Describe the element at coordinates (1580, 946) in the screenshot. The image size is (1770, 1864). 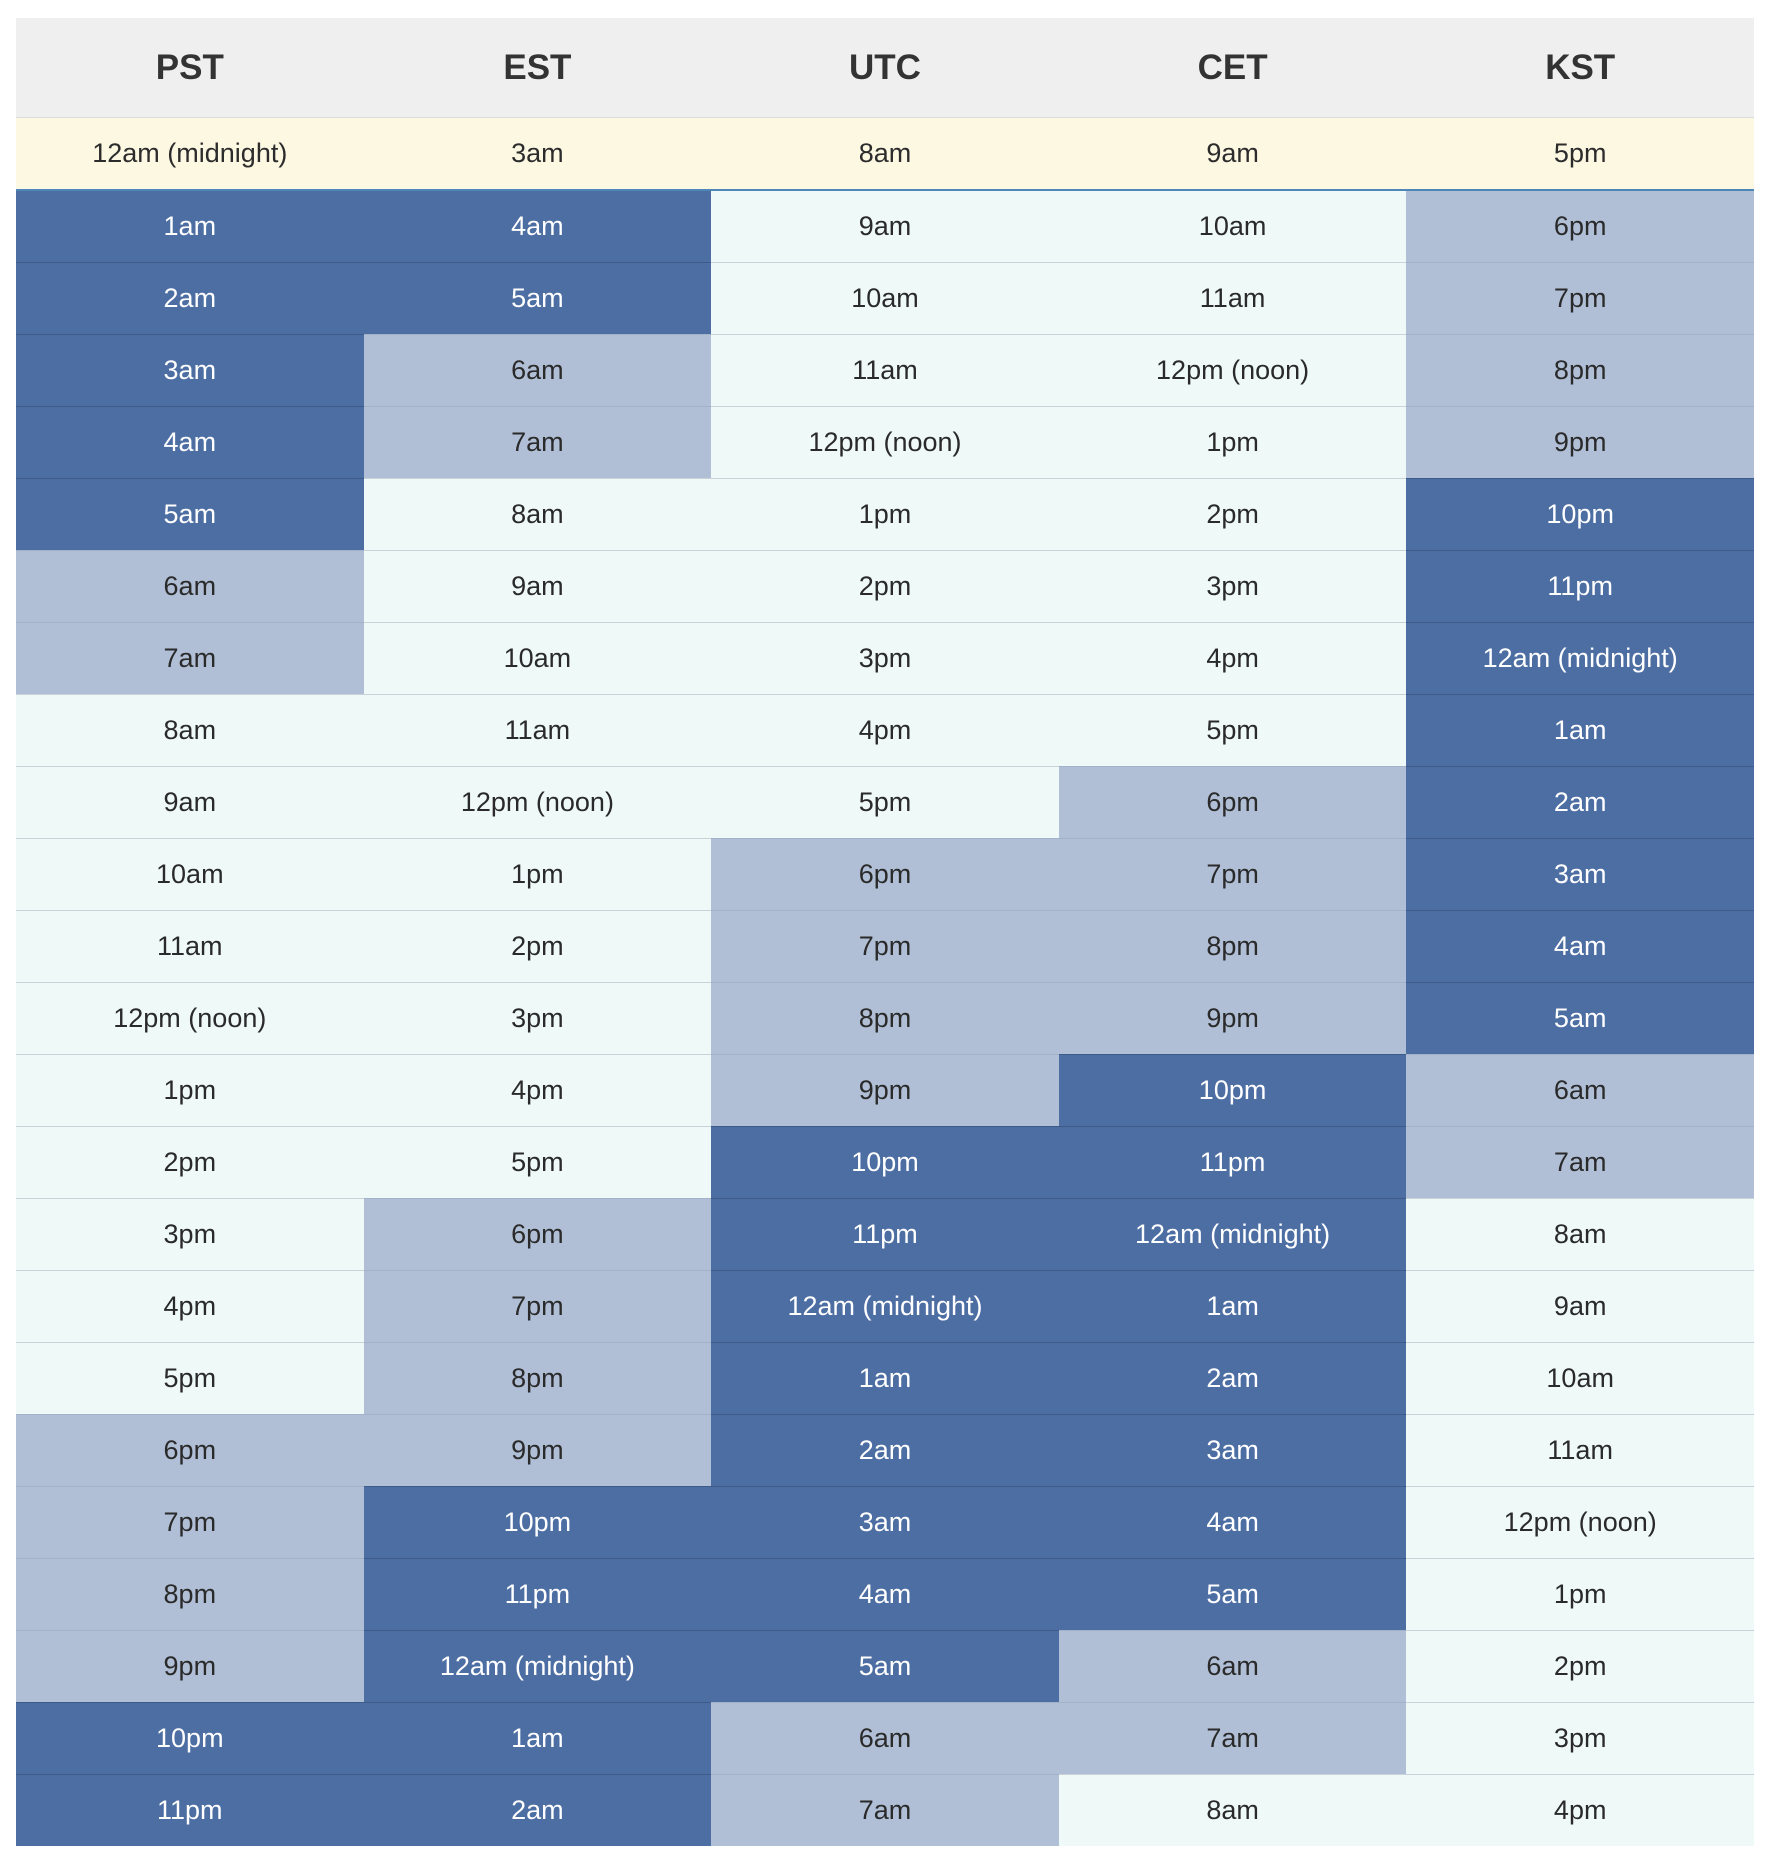
I see `time-cell-kst: 4am` at that location.